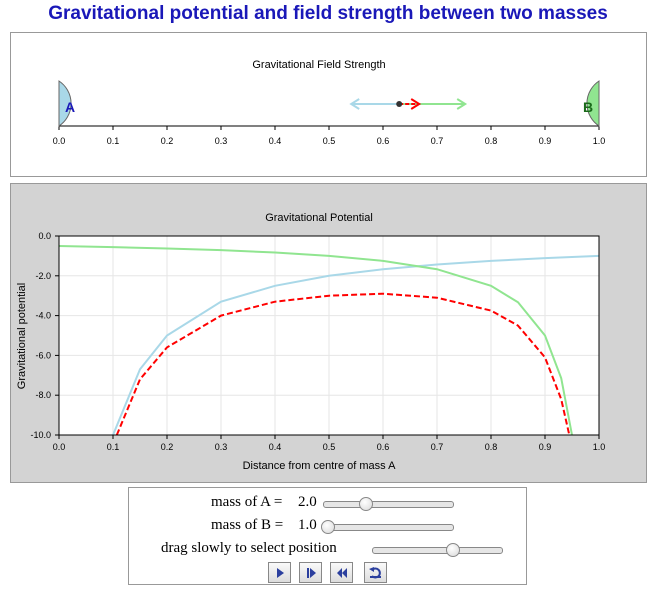 This screenshot has width=656, height=591. Describe the element at coordinates (249, 548) in the screenshot. I see `position-control-label: drag slowly to select position` at that location.